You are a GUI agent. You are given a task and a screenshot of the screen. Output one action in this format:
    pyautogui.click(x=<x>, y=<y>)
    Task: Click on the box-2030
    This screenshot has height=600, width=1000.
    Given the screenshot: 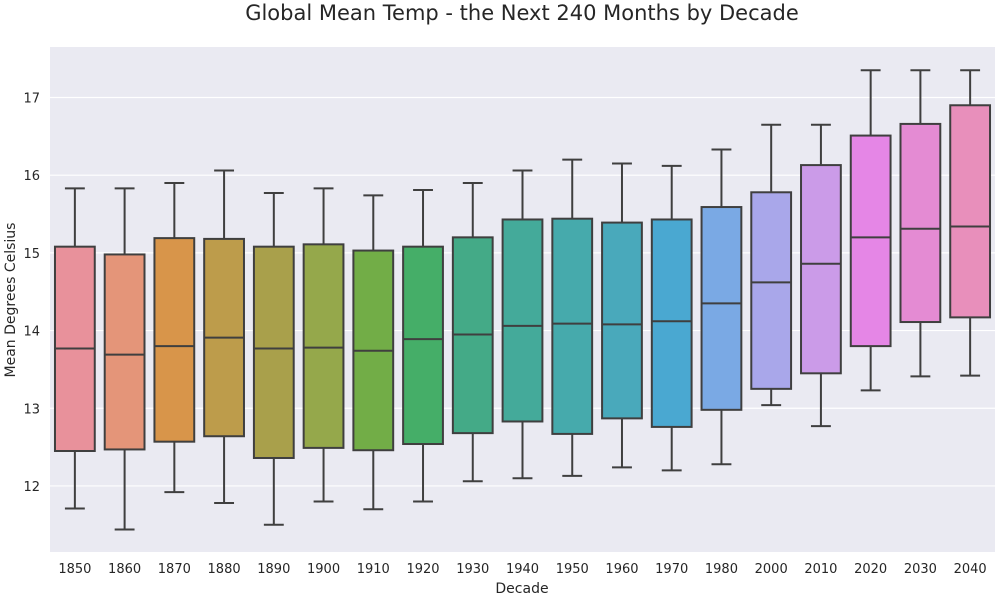 What is the action you would take?
    pyautogui.click(x=920, y=223)
    